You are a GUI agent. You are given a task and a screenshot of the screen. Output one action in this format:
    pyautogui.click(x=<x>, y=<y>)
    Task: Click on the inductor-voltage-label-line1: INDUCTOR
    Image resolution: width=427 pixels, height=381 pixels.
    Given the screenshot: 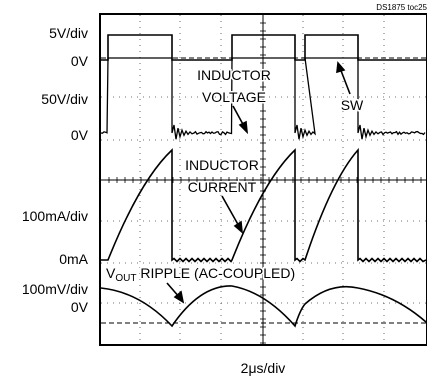 What is the action you would take?
    pyautogui.click(x=234, y=75)
    